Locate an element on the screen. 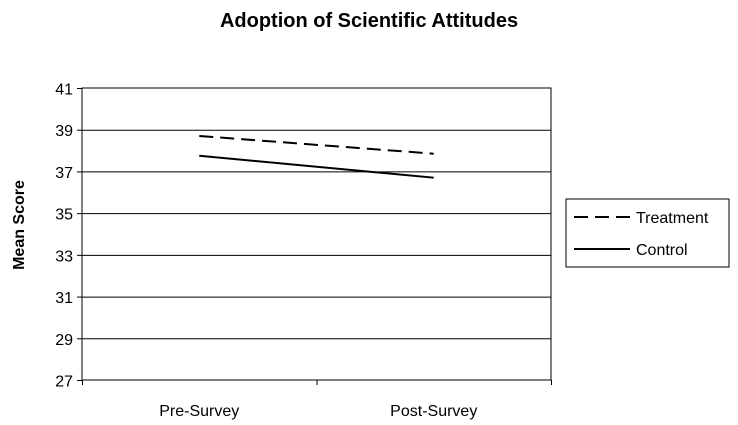  series-lines is located at coordinates (316, 156).